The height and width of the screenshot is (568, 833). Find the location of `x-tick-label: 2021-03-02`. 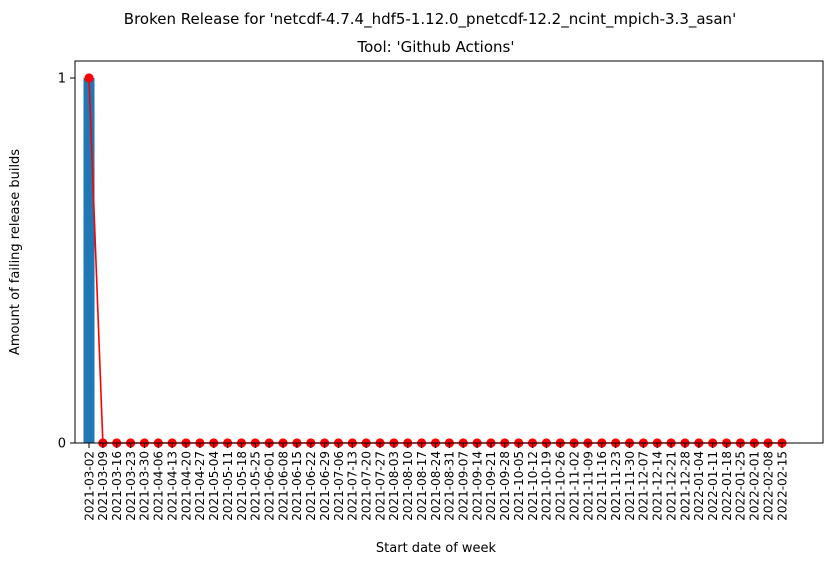

x-tick-label: 2021-03-02 is located at coordinates (89, 486).